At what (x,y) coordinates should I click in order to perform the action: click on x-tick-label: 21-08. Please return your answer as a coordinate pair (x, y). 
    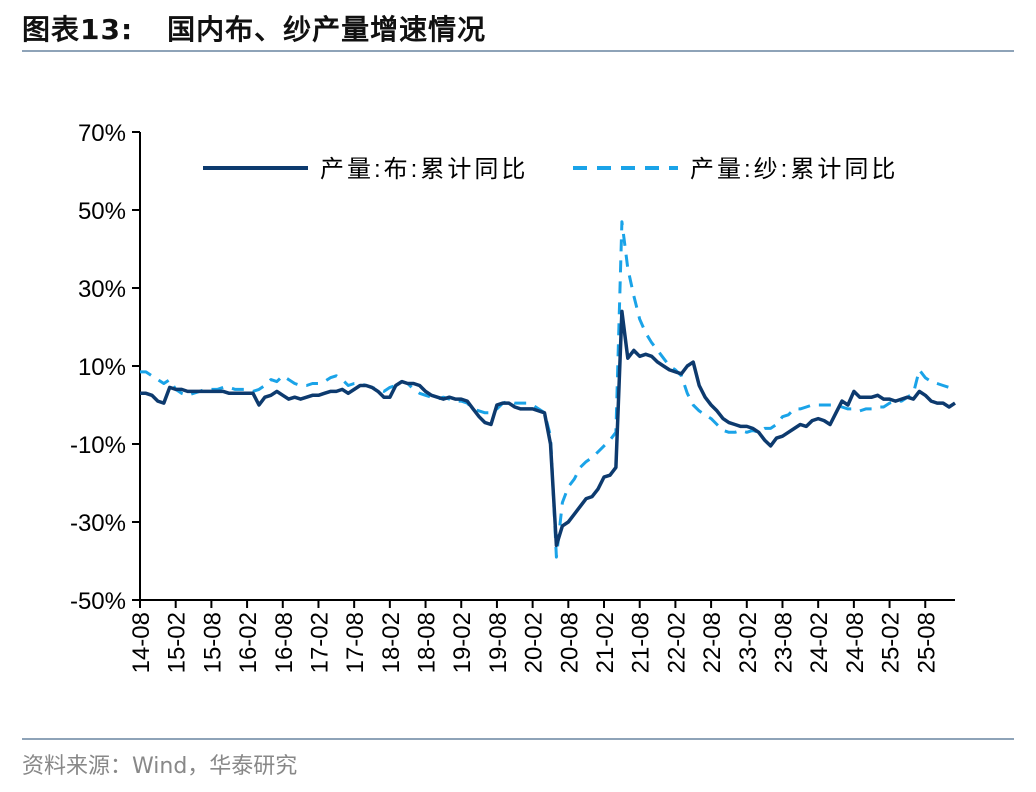
    Looking at the image, I should click on (641, 642).